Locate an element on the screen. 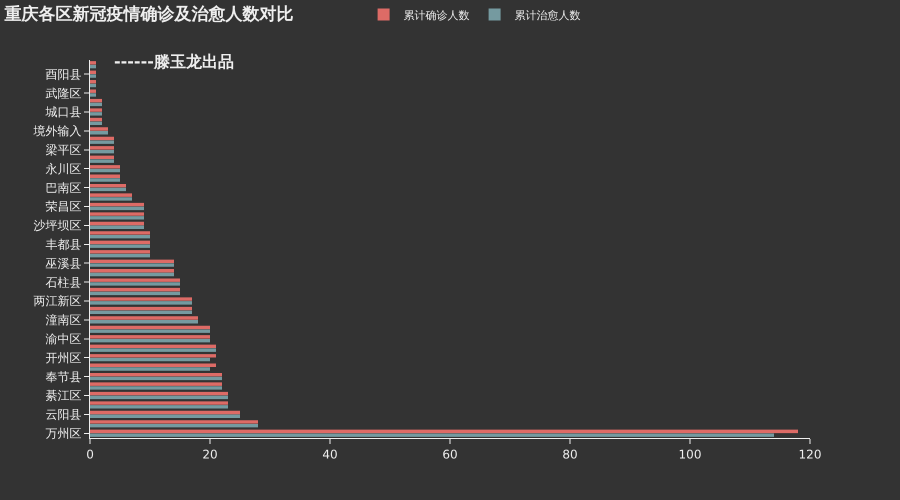 The image size is (900, 500). chart-title: 重庆各区新冠疫情确诊及治愈人数对比 is located at coordinates (149, 14).